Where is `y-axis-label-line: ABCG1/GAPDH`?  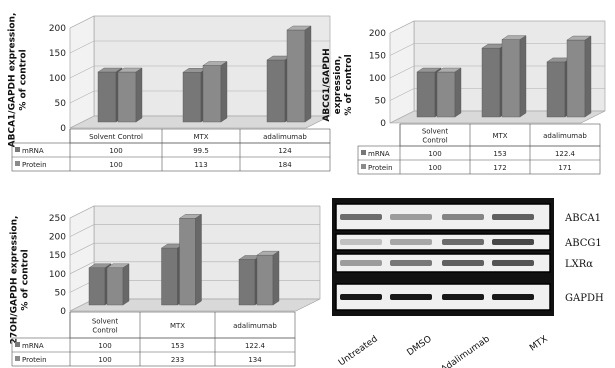 y-axis-label-line: ABCG1/GAPDH is located at coordinates (327, 84).